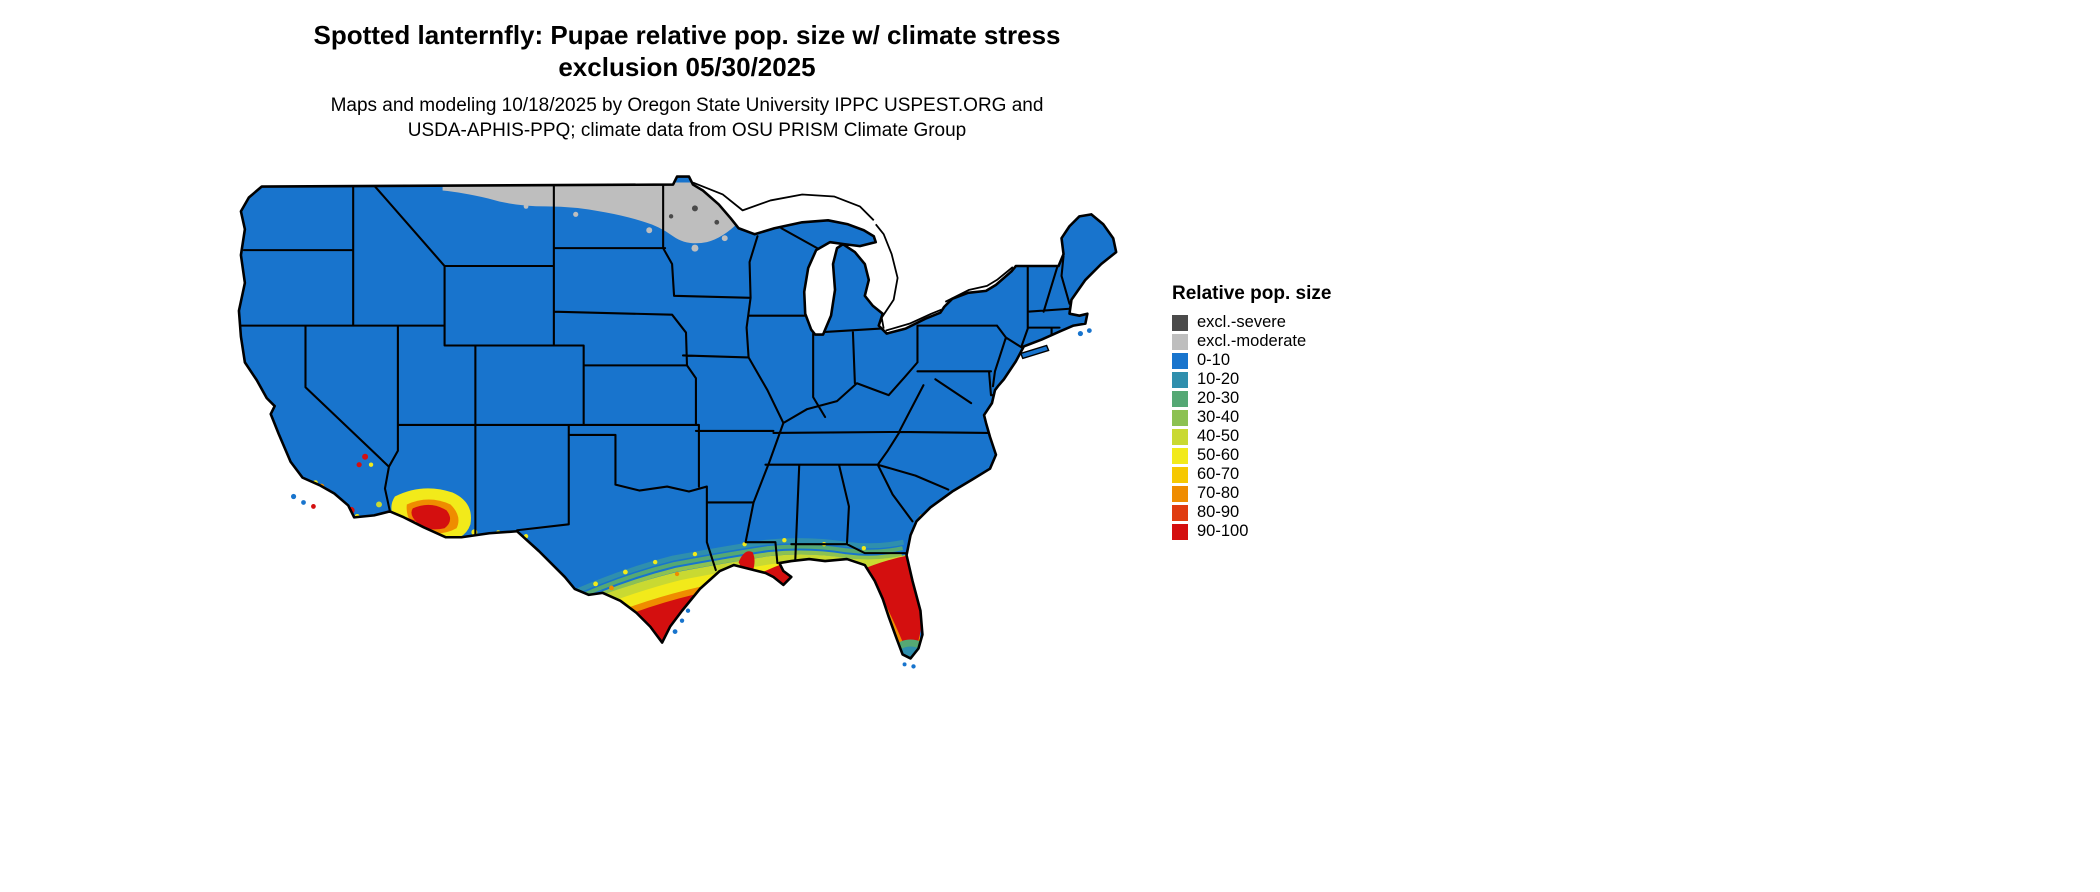 This screenshot has height=892, width=2100. I want to click on legend-item: 30-40, so click(1282, 417).